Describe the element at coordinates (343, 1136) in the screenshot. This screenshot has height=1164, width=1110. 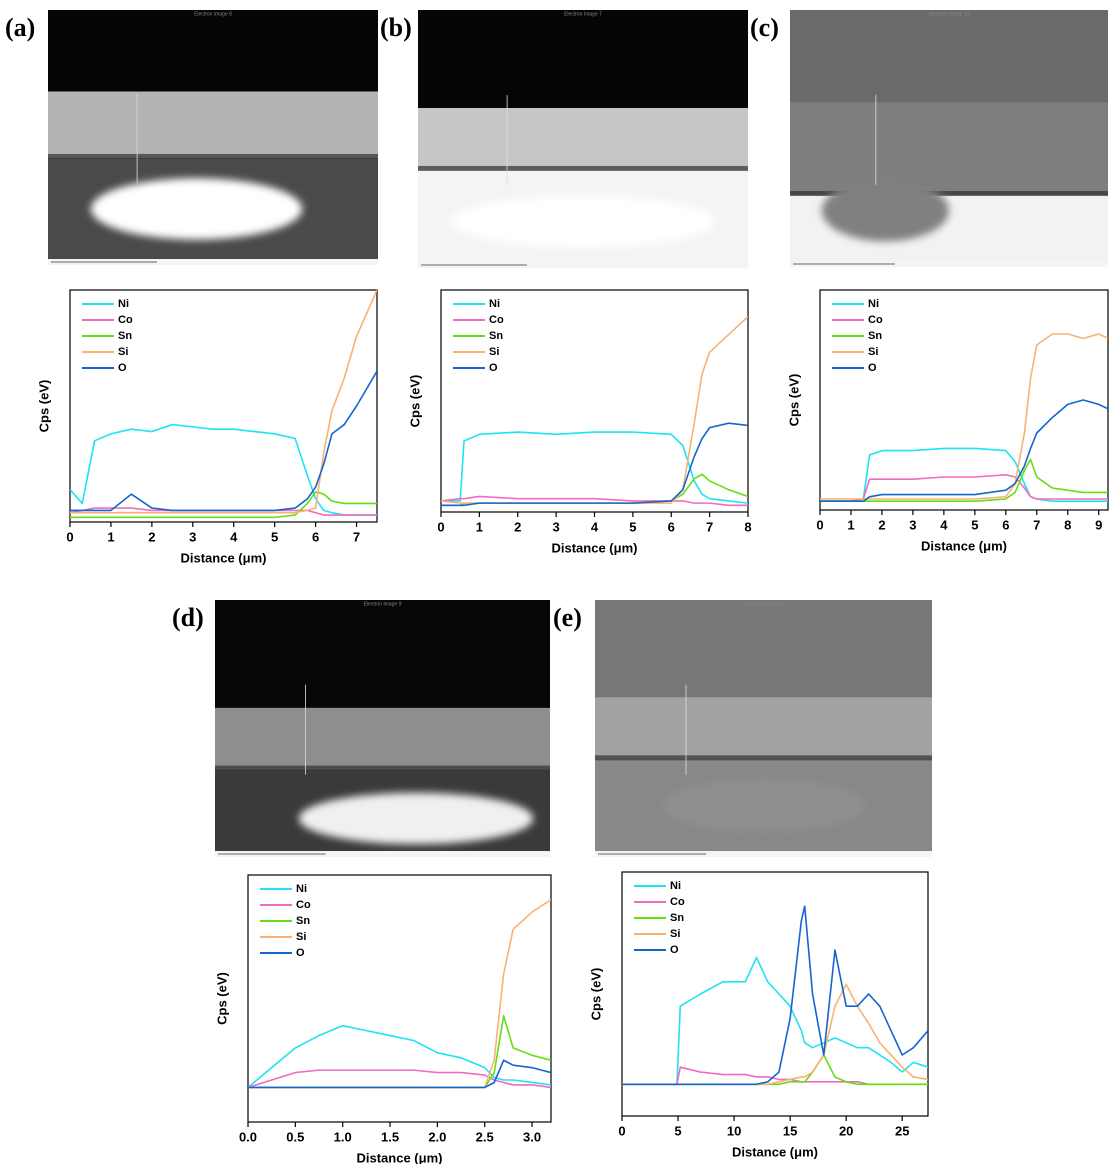
I see `x-tick-label: 1.0` at that location.